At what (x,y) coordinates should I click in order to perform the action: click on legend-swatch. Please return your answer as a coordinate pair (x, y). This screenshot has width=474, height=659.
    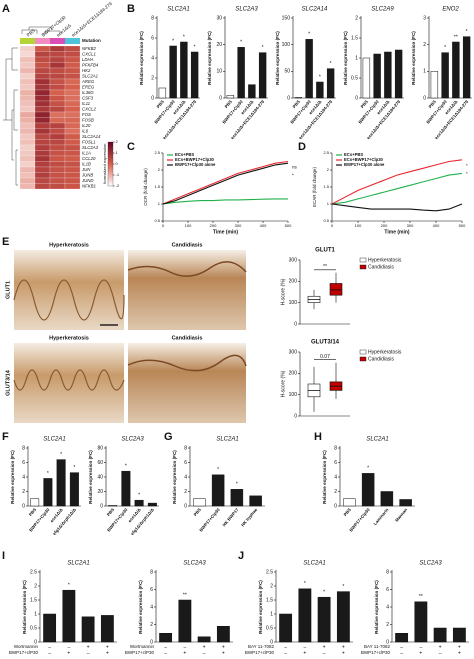
    Looking at the image, I should click on (363, 352).